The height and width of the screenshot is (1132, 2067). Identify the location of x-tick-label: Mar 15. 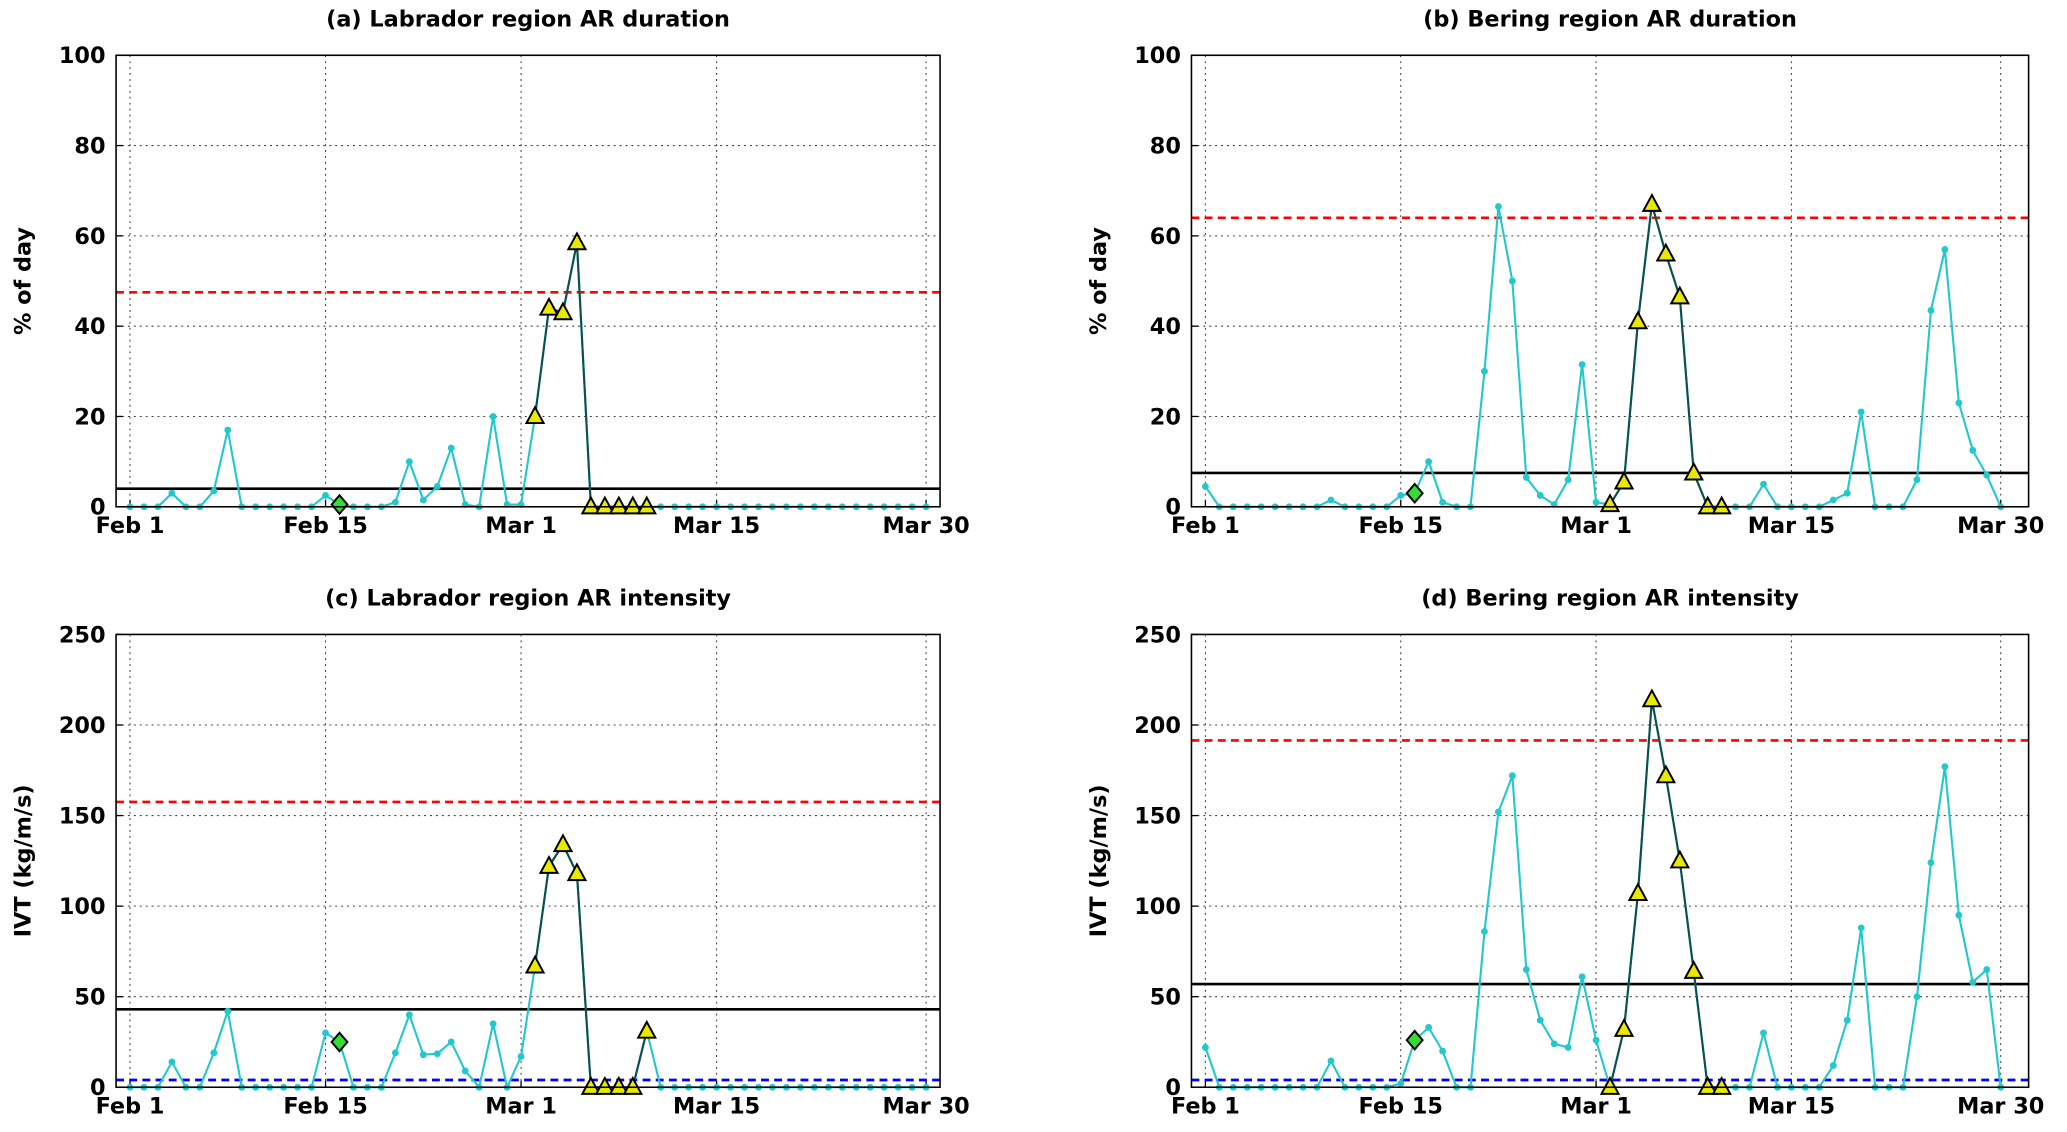
(716, 526).